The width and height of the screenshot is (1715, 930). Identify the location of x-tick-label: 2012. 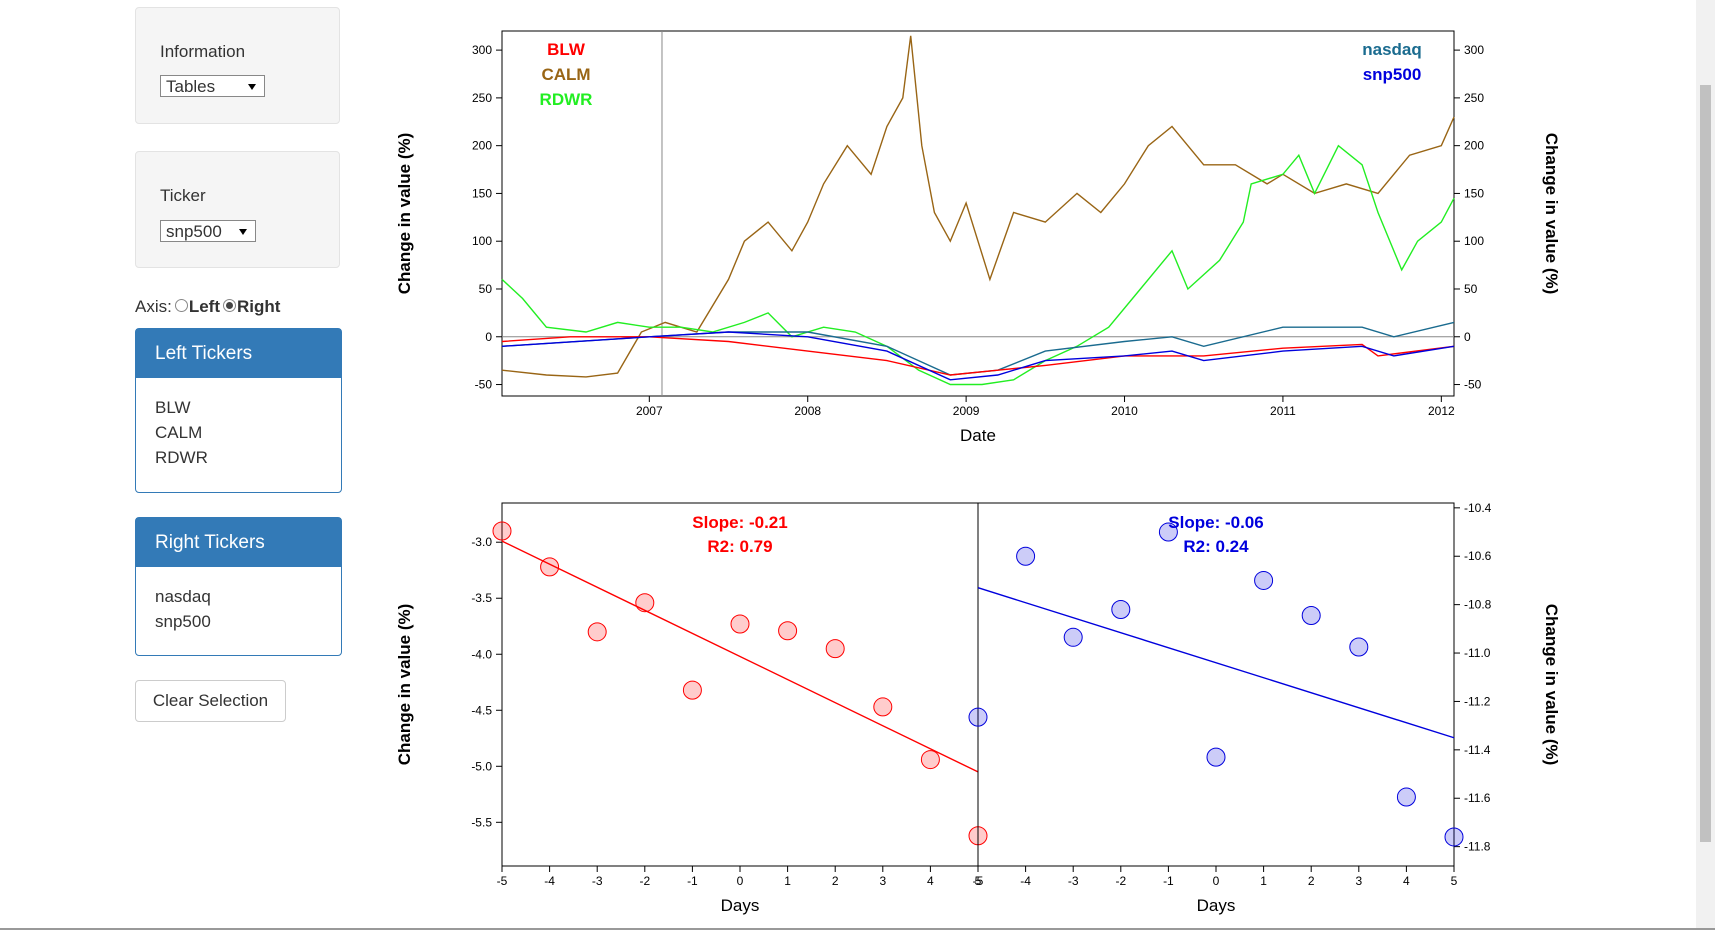
(1441, 411).